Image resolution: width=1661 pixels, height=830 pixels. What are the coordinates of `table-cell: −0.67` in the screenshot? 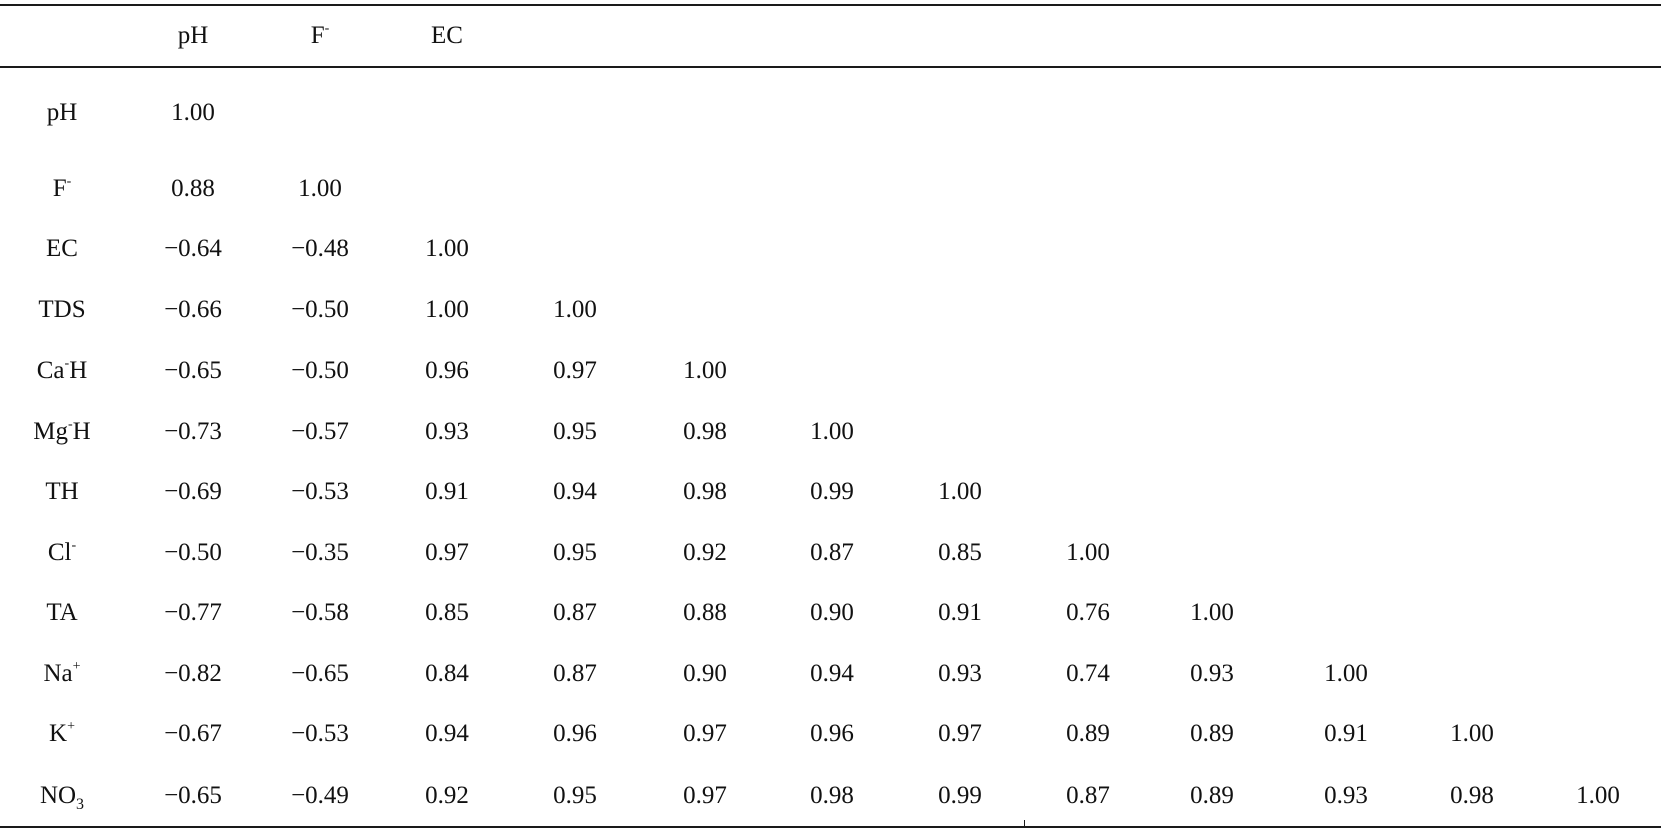 It's located at (193, 733).